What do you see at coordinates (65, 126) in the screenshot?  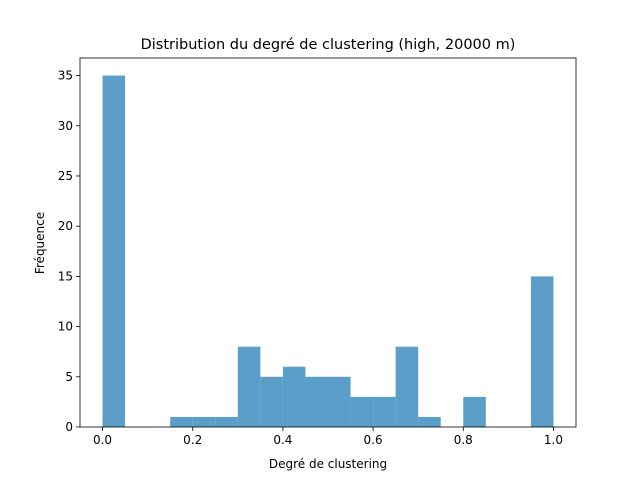 I see `y-tick-label: 30` at bounding box center [65, 126].